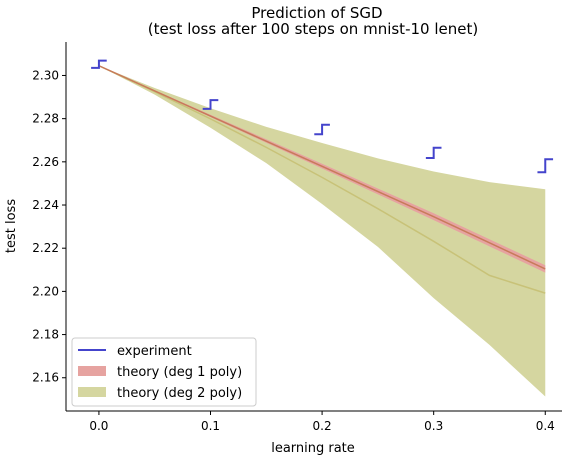 This screenshot has height=460, width=569. Describe the element at coordinates (313, 448) in the screenshot. I see `x-axis-label: learning rate` at that location.